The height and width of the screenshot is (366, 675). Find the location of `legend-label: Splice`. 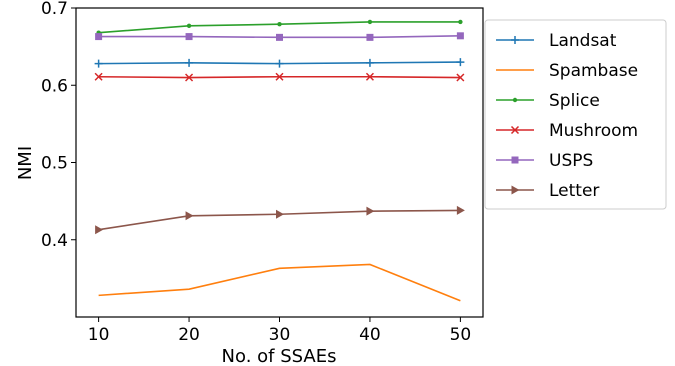

legend-label: Splice is located at coordinates (574, 101).